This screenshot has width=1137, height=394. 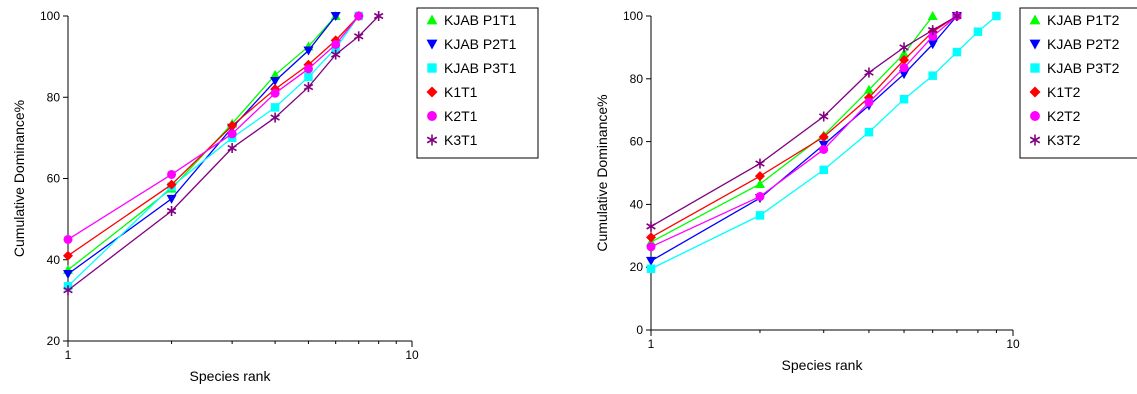 What do you see at coordinates (480, 68) in the screenshot?
I see `legend-label: KJAB P3T1` at bounding box center [480, 68].